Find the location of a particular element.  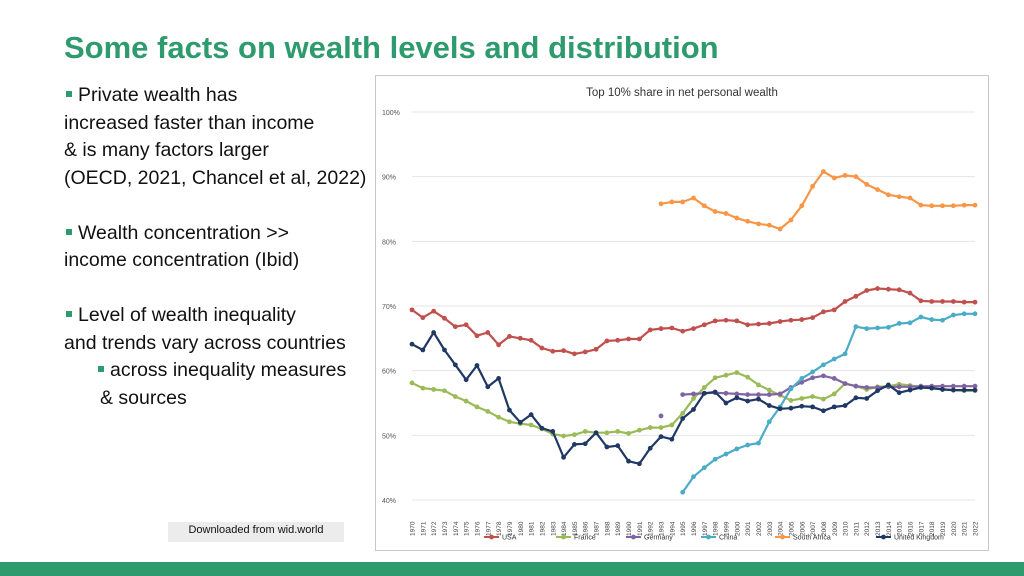

x-tick-label: 2000 is located at coordinates (737, 528).